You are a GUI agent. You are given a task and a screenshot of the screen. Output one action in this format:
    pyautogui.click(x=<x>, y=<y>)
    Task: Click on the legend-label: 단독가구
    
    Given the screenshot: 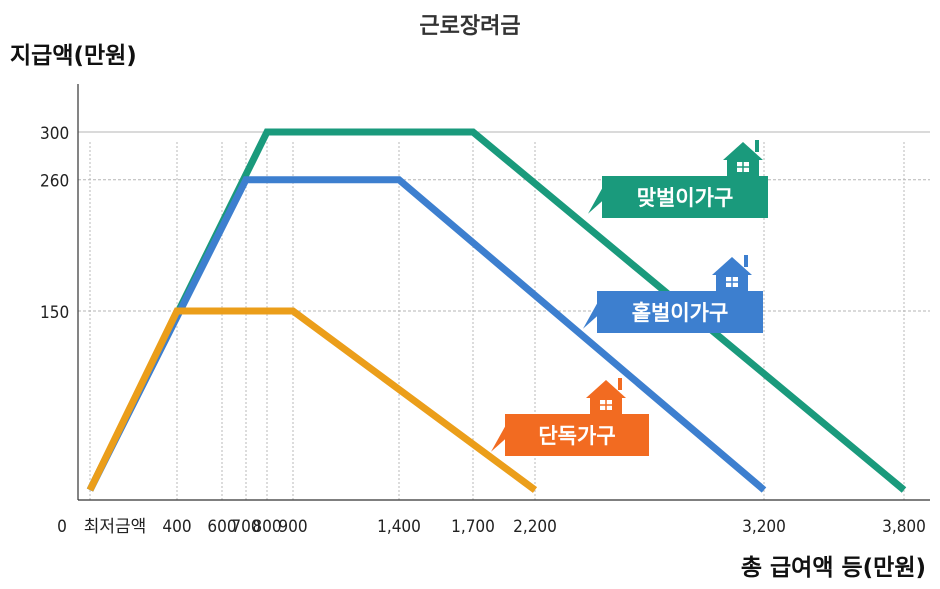 What is the action you would take?
    pyautogui.click(x=576, y=436)
    